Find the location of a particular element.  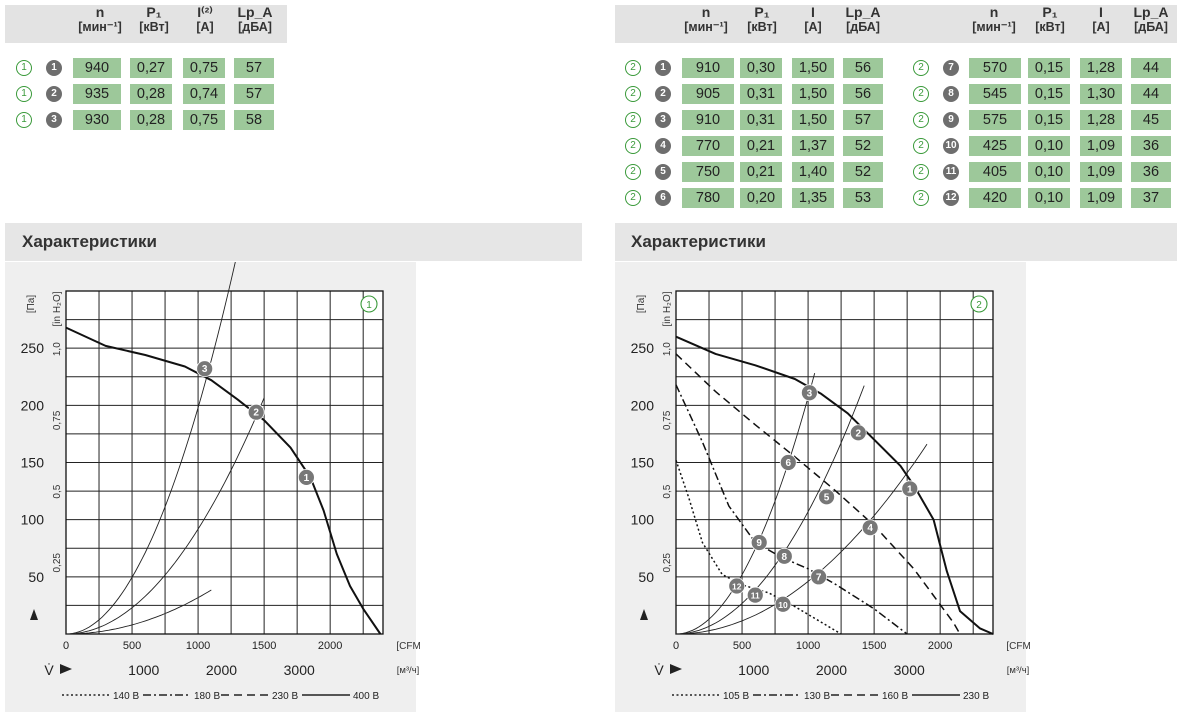

legend-label: 140 В is located at coordinates (126, 696).